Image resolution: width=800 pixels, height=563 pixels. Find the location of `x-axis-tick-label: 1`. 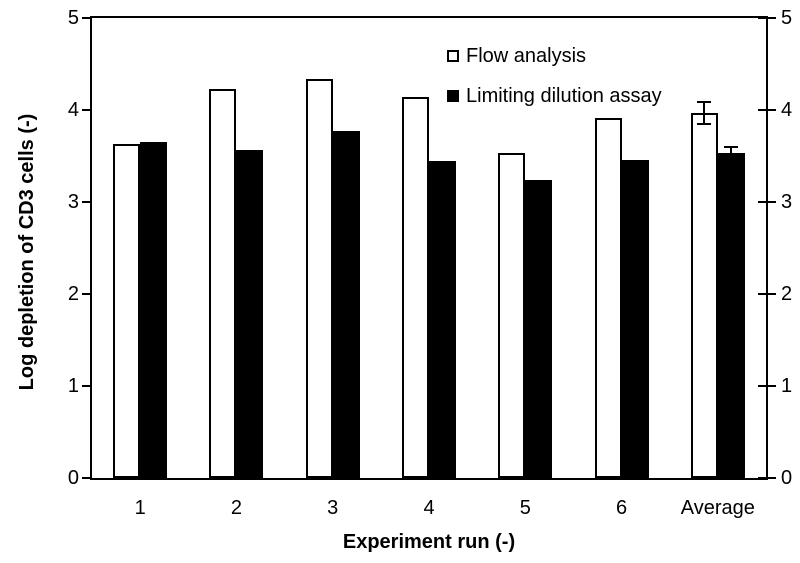

x-axis-tick-label: 1 is located at coordinates (140, 508).